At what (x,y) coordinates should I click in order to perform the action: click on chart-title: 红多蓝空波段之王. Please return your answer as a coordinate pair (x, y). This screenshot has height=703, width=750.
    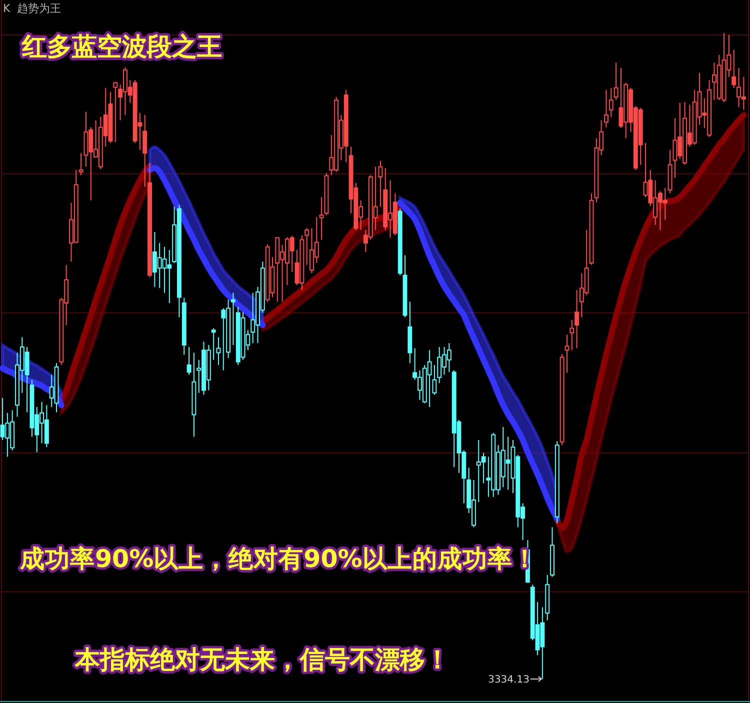
    Looking at the image, I should click on (121, 46).